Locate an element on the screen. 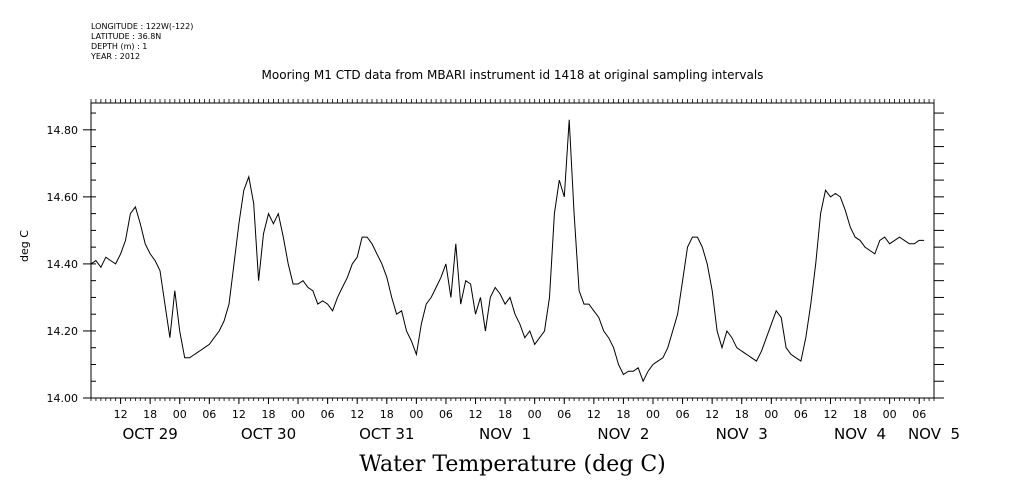 This screenshot has height=504, width=1009. y-tick-label: 14.00 is located at coordinates (63, 398).